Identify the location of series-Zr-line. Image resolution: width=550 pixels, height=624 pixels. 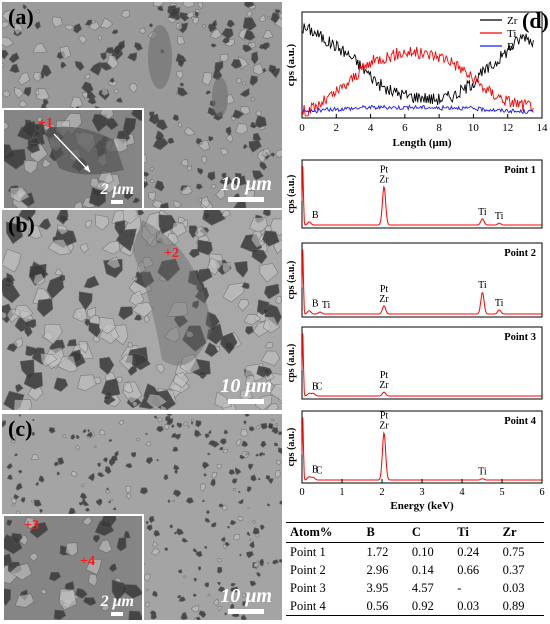
(417, 64).